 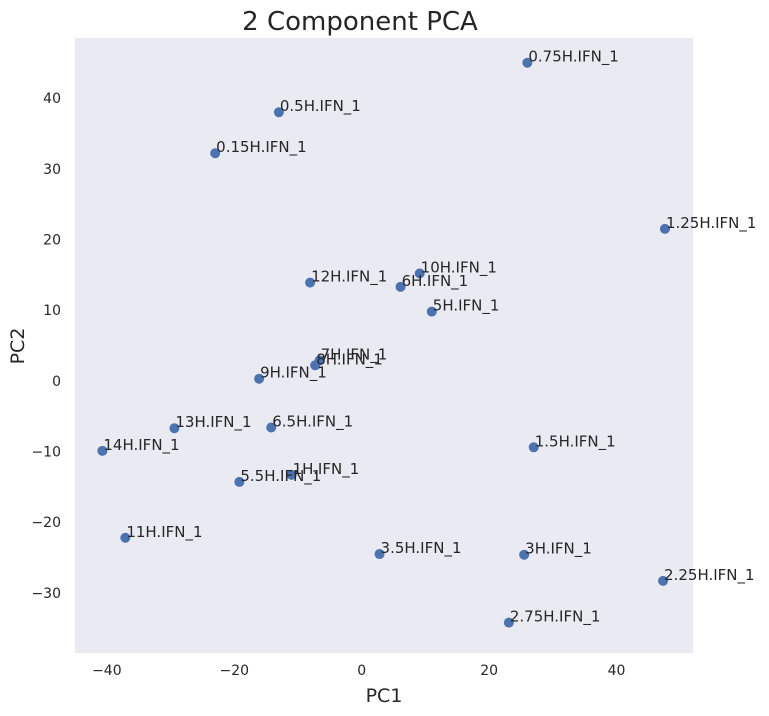 I want to click on y-tick-label: 40, so click(x=52, y=99).